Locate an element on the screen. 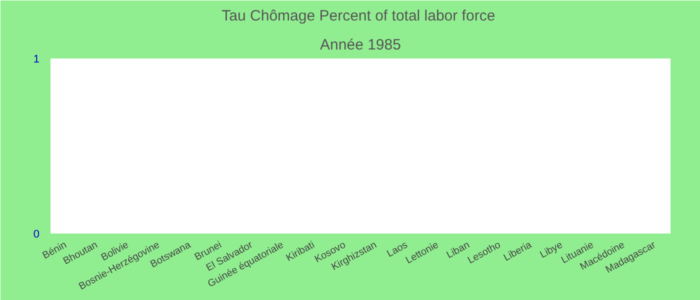 The image size is (700, 300). chart-subtitle: Année 1985 is located at coordinates (360, 45).